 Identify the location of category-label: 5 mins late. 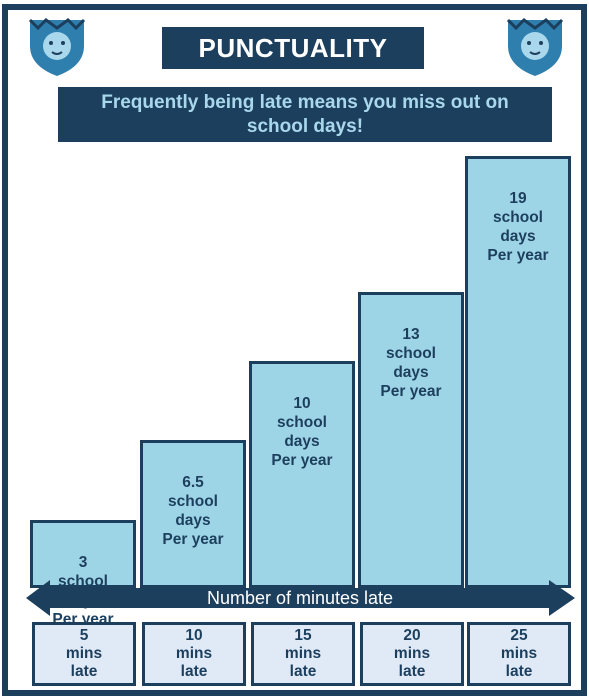
(84, 653).